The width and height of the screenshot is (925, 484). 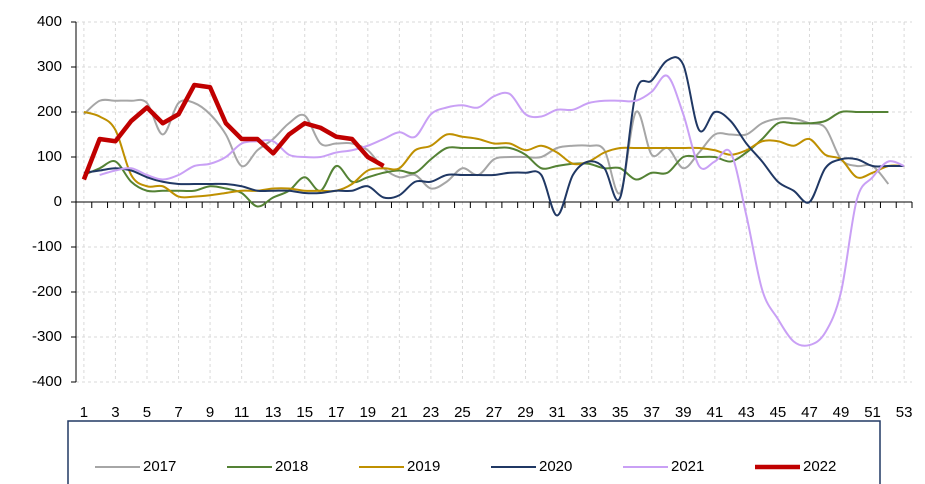 What do you see at coordinates (525, 412) in the screenshot?
I see `x-tick-label: 29` at bounding box center [525, 412].